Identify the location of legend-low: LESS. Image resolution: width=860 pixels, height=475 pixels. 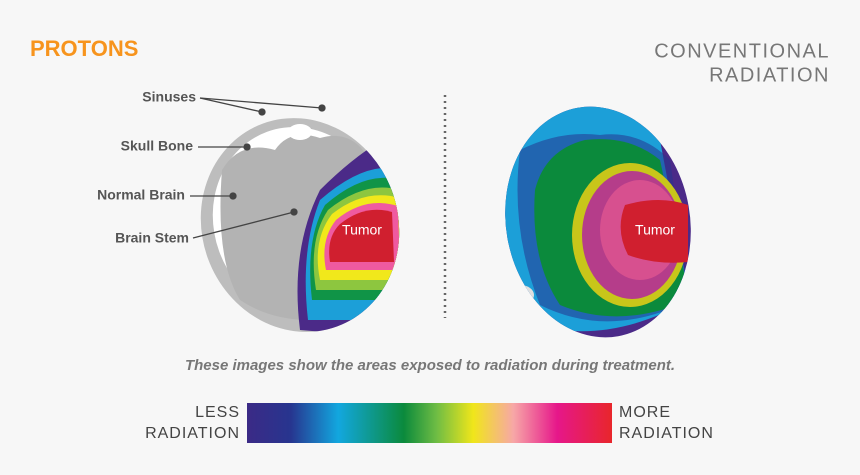
(217, 412).